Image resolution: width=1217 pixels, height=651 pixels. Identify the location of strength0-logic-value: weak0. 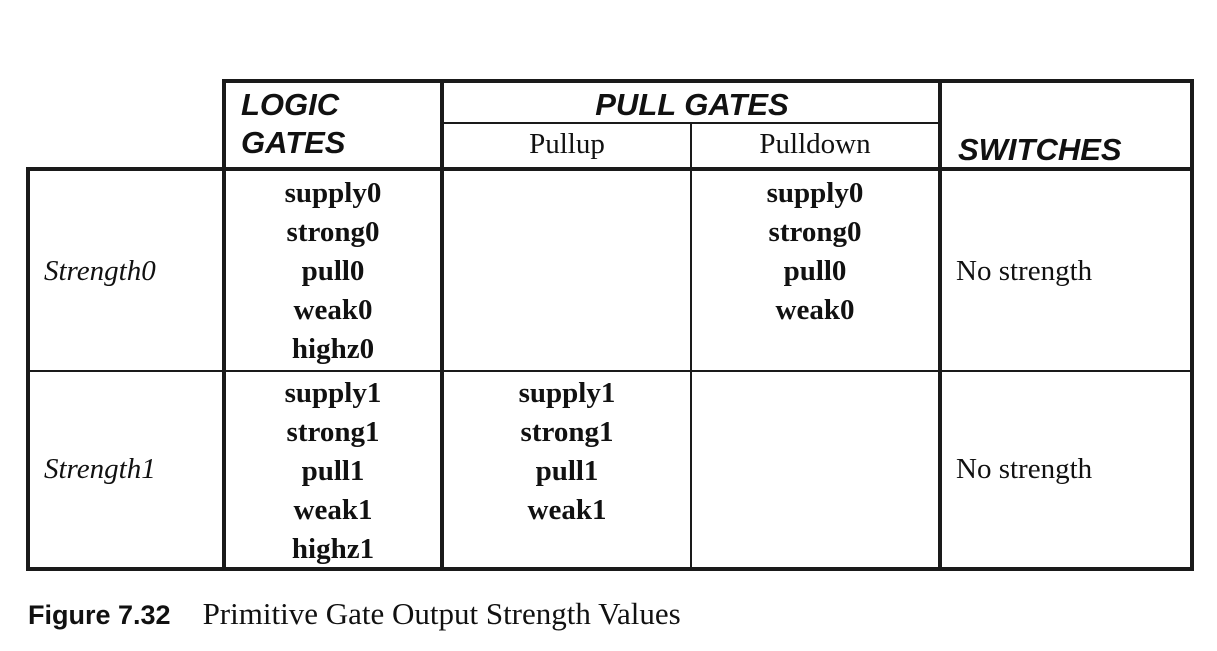
(333, 310).